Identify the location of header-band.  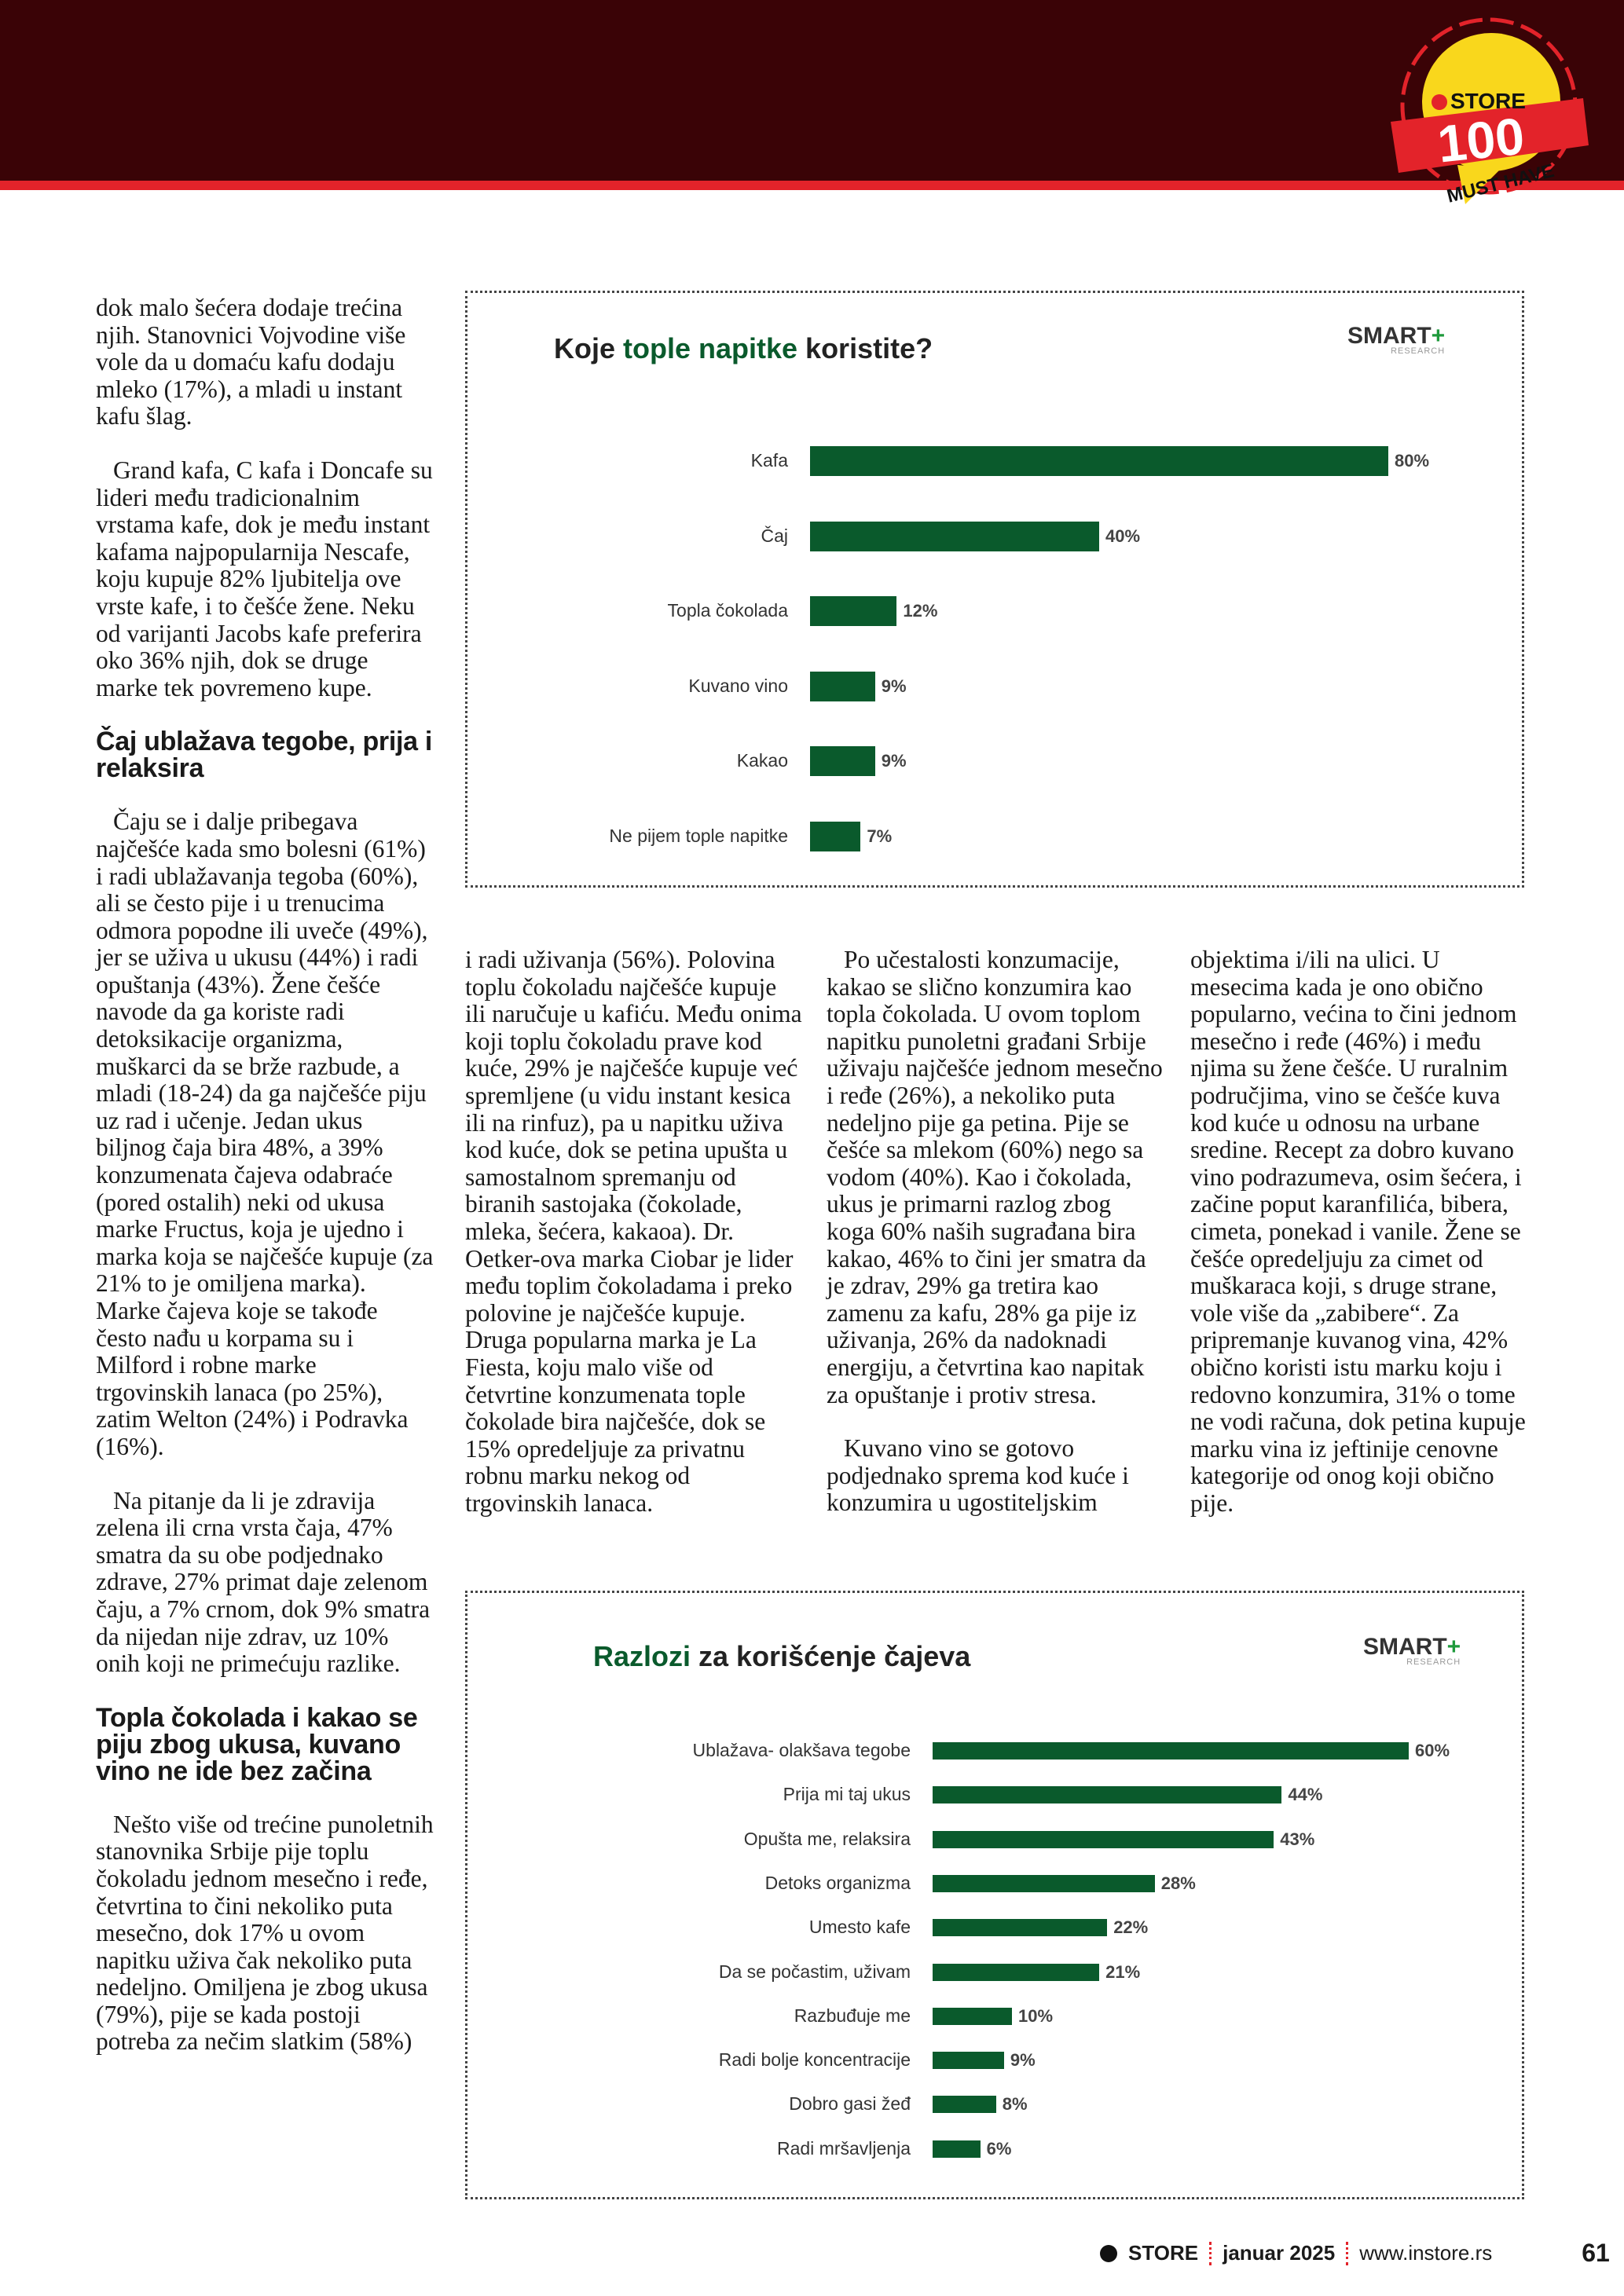
(812, 90).